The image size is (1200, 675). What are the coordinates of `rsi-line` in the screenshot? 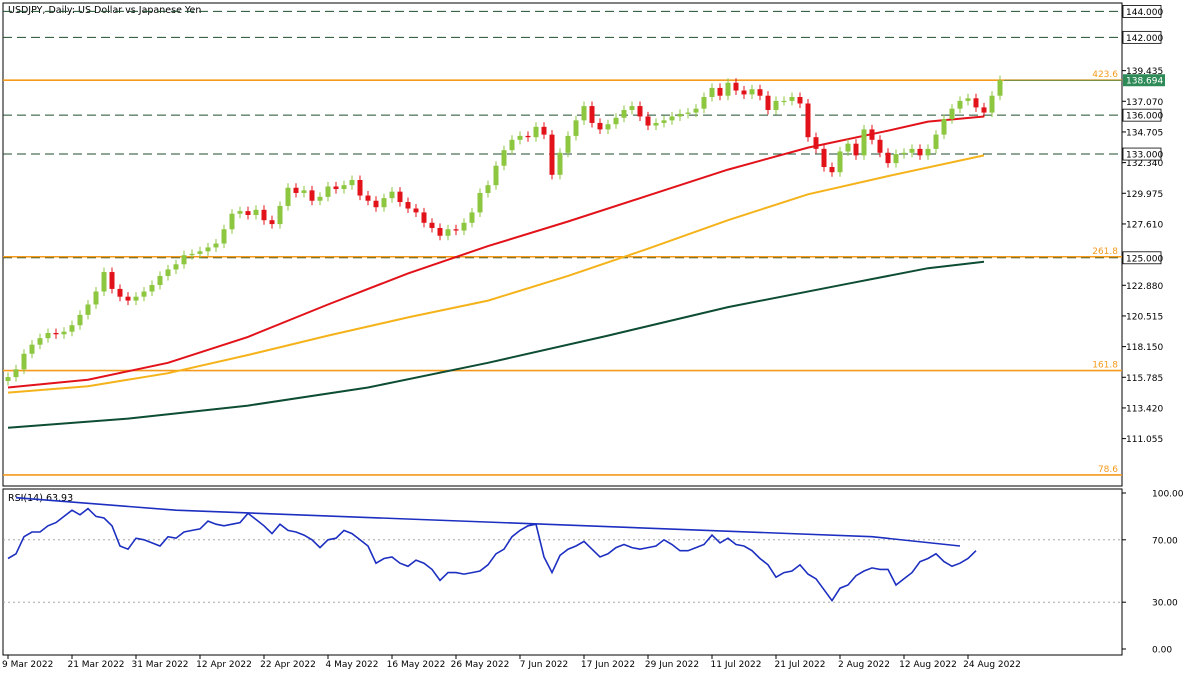 It's located at (492, 555).